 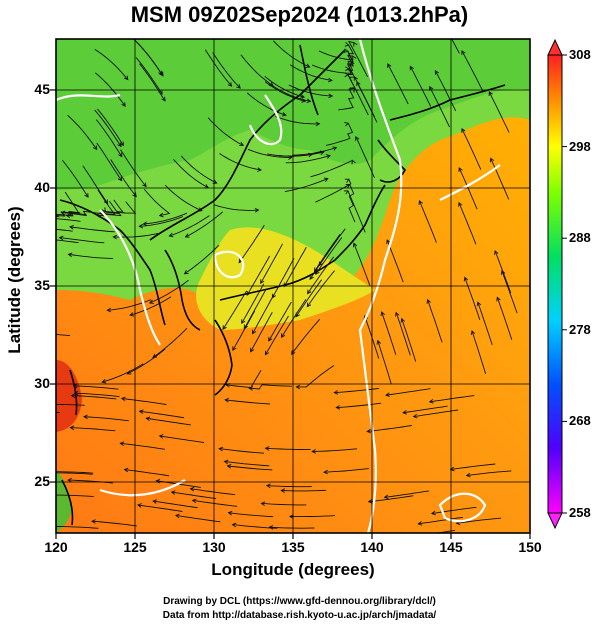 I want to click on colorbar-tick-label: 298, so click(x=580, y=146).